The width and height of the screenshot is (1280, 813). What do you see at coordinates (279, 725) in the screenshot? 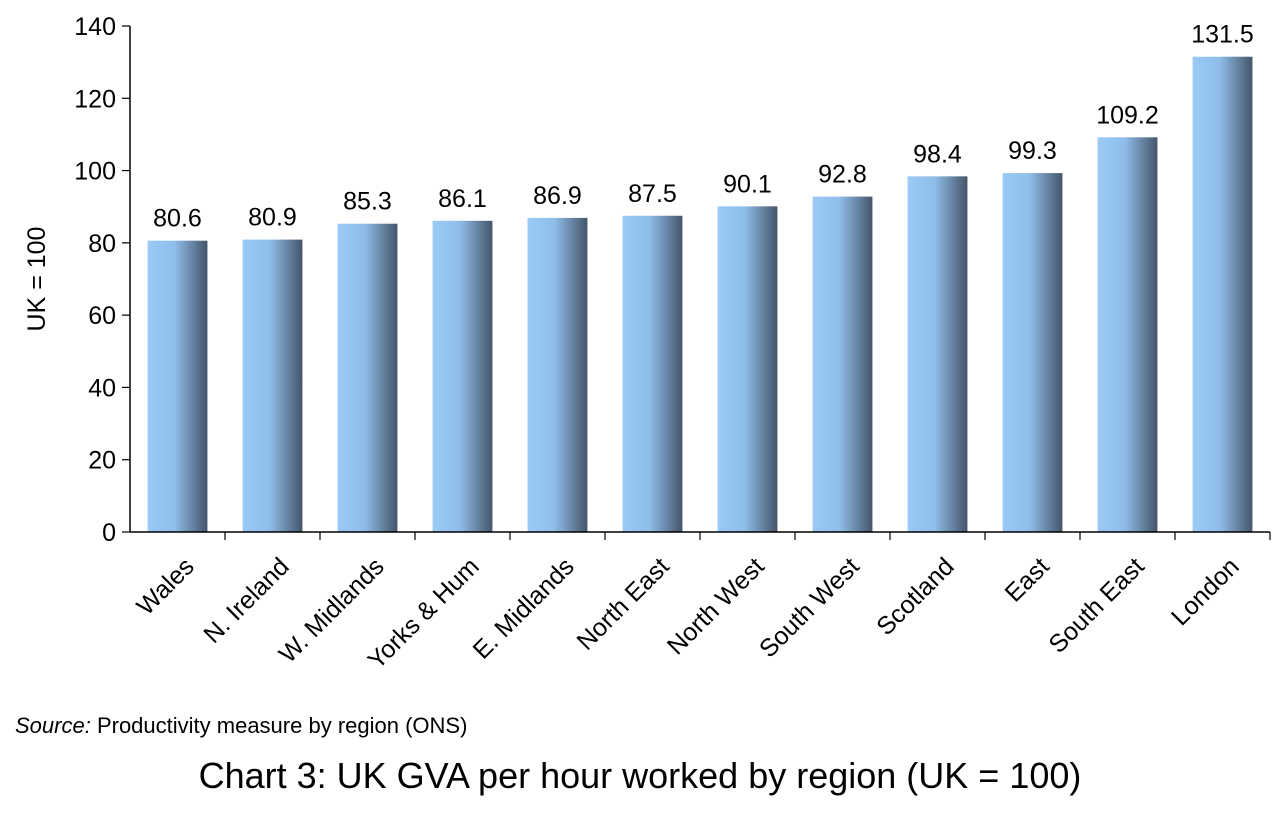
I see `source-text: Productivity measure by region (ONS)` at bounding box center [279, 725].